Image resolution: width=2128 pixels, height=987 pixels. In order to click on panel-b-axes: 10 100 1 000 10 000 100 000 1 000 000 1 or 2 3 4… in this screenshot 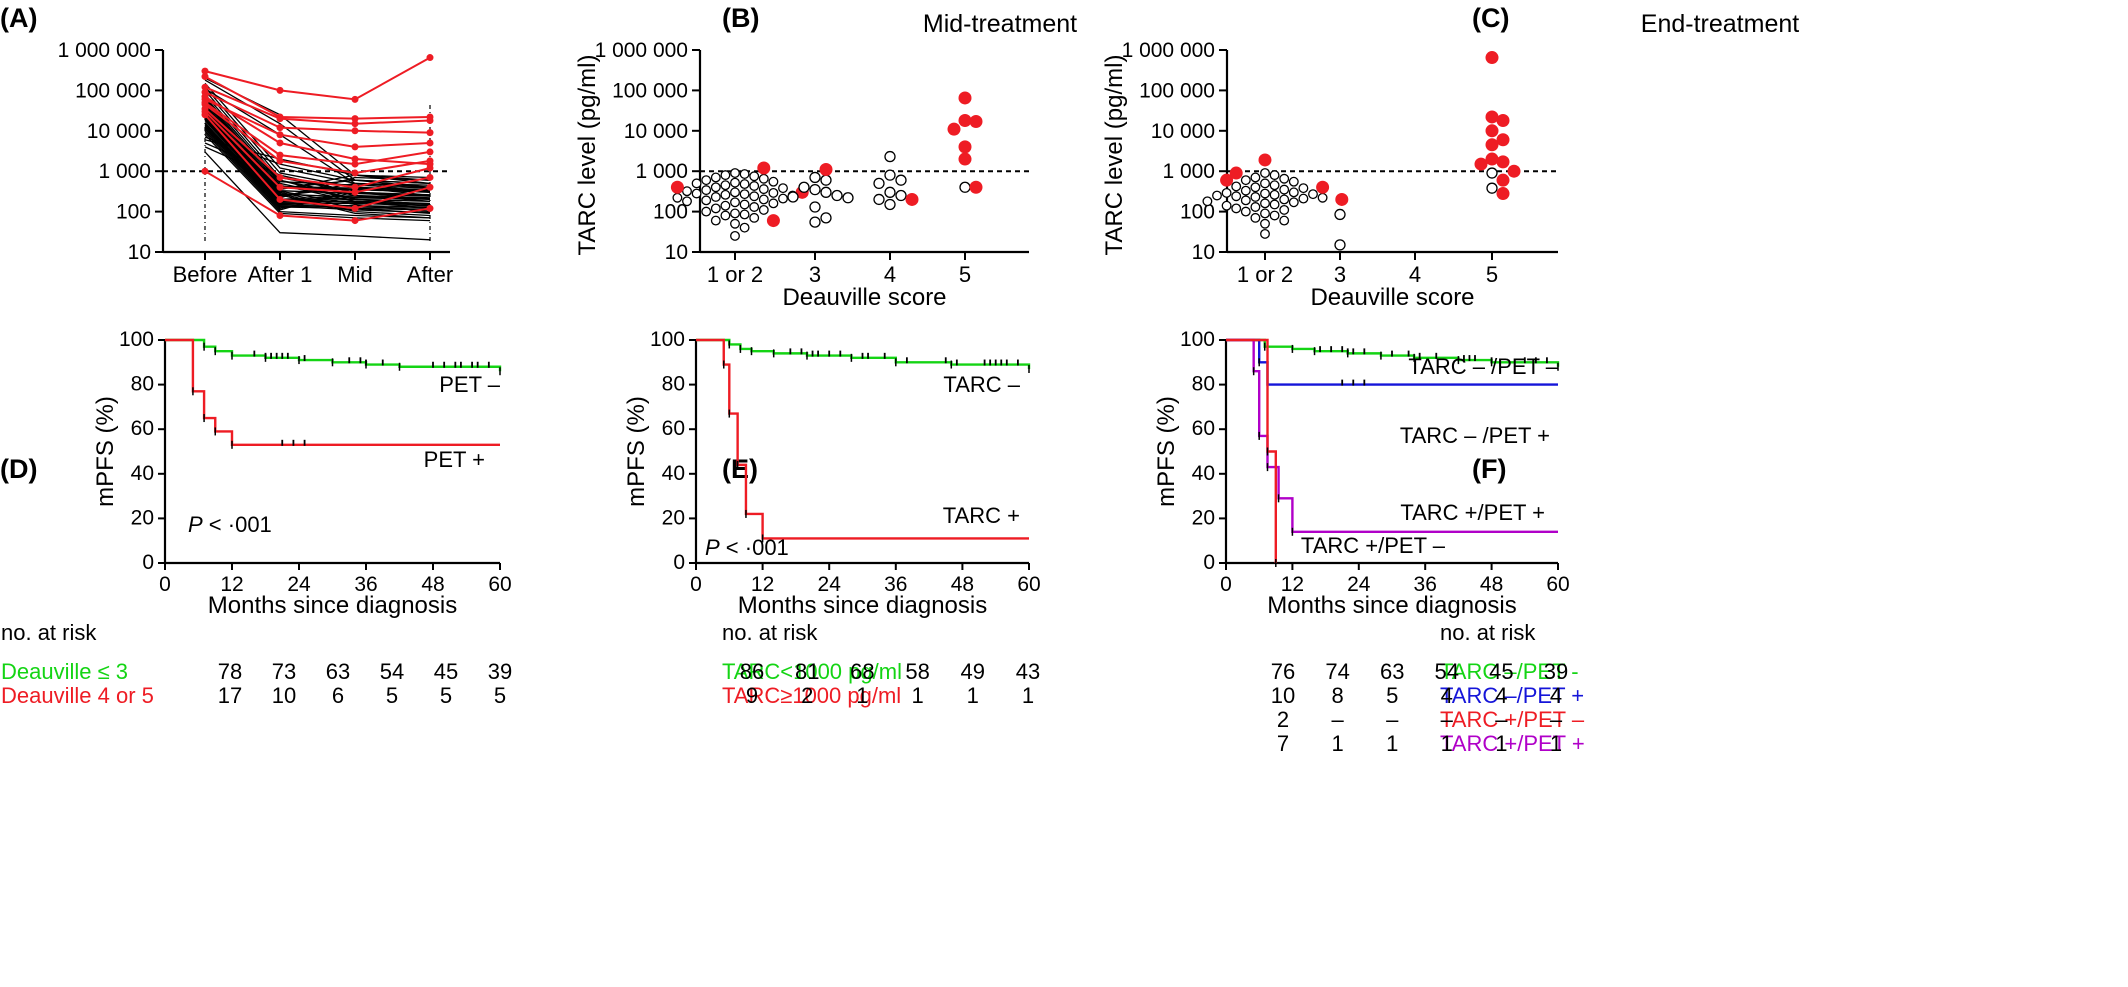, I will do `click(801, 175)`.